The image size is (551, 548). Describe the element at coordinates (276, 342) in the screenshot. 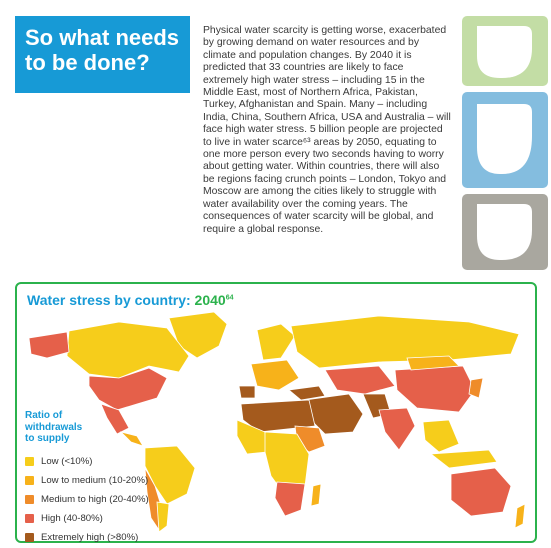

I see `scandinavia` at that location.